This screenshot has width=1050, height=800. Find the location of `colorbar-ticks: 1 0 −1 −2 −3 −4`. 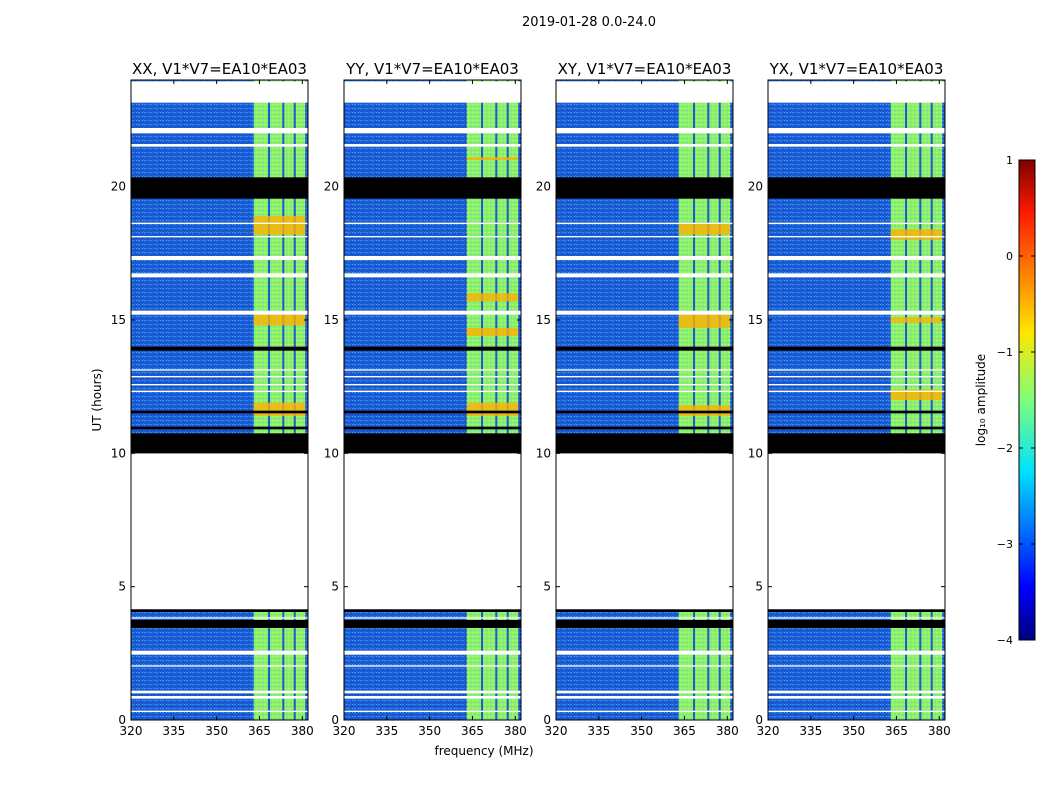

colorbar-ticks: 1 0 −1 −2 −3 −4 is located at coordinates (1016, 400).